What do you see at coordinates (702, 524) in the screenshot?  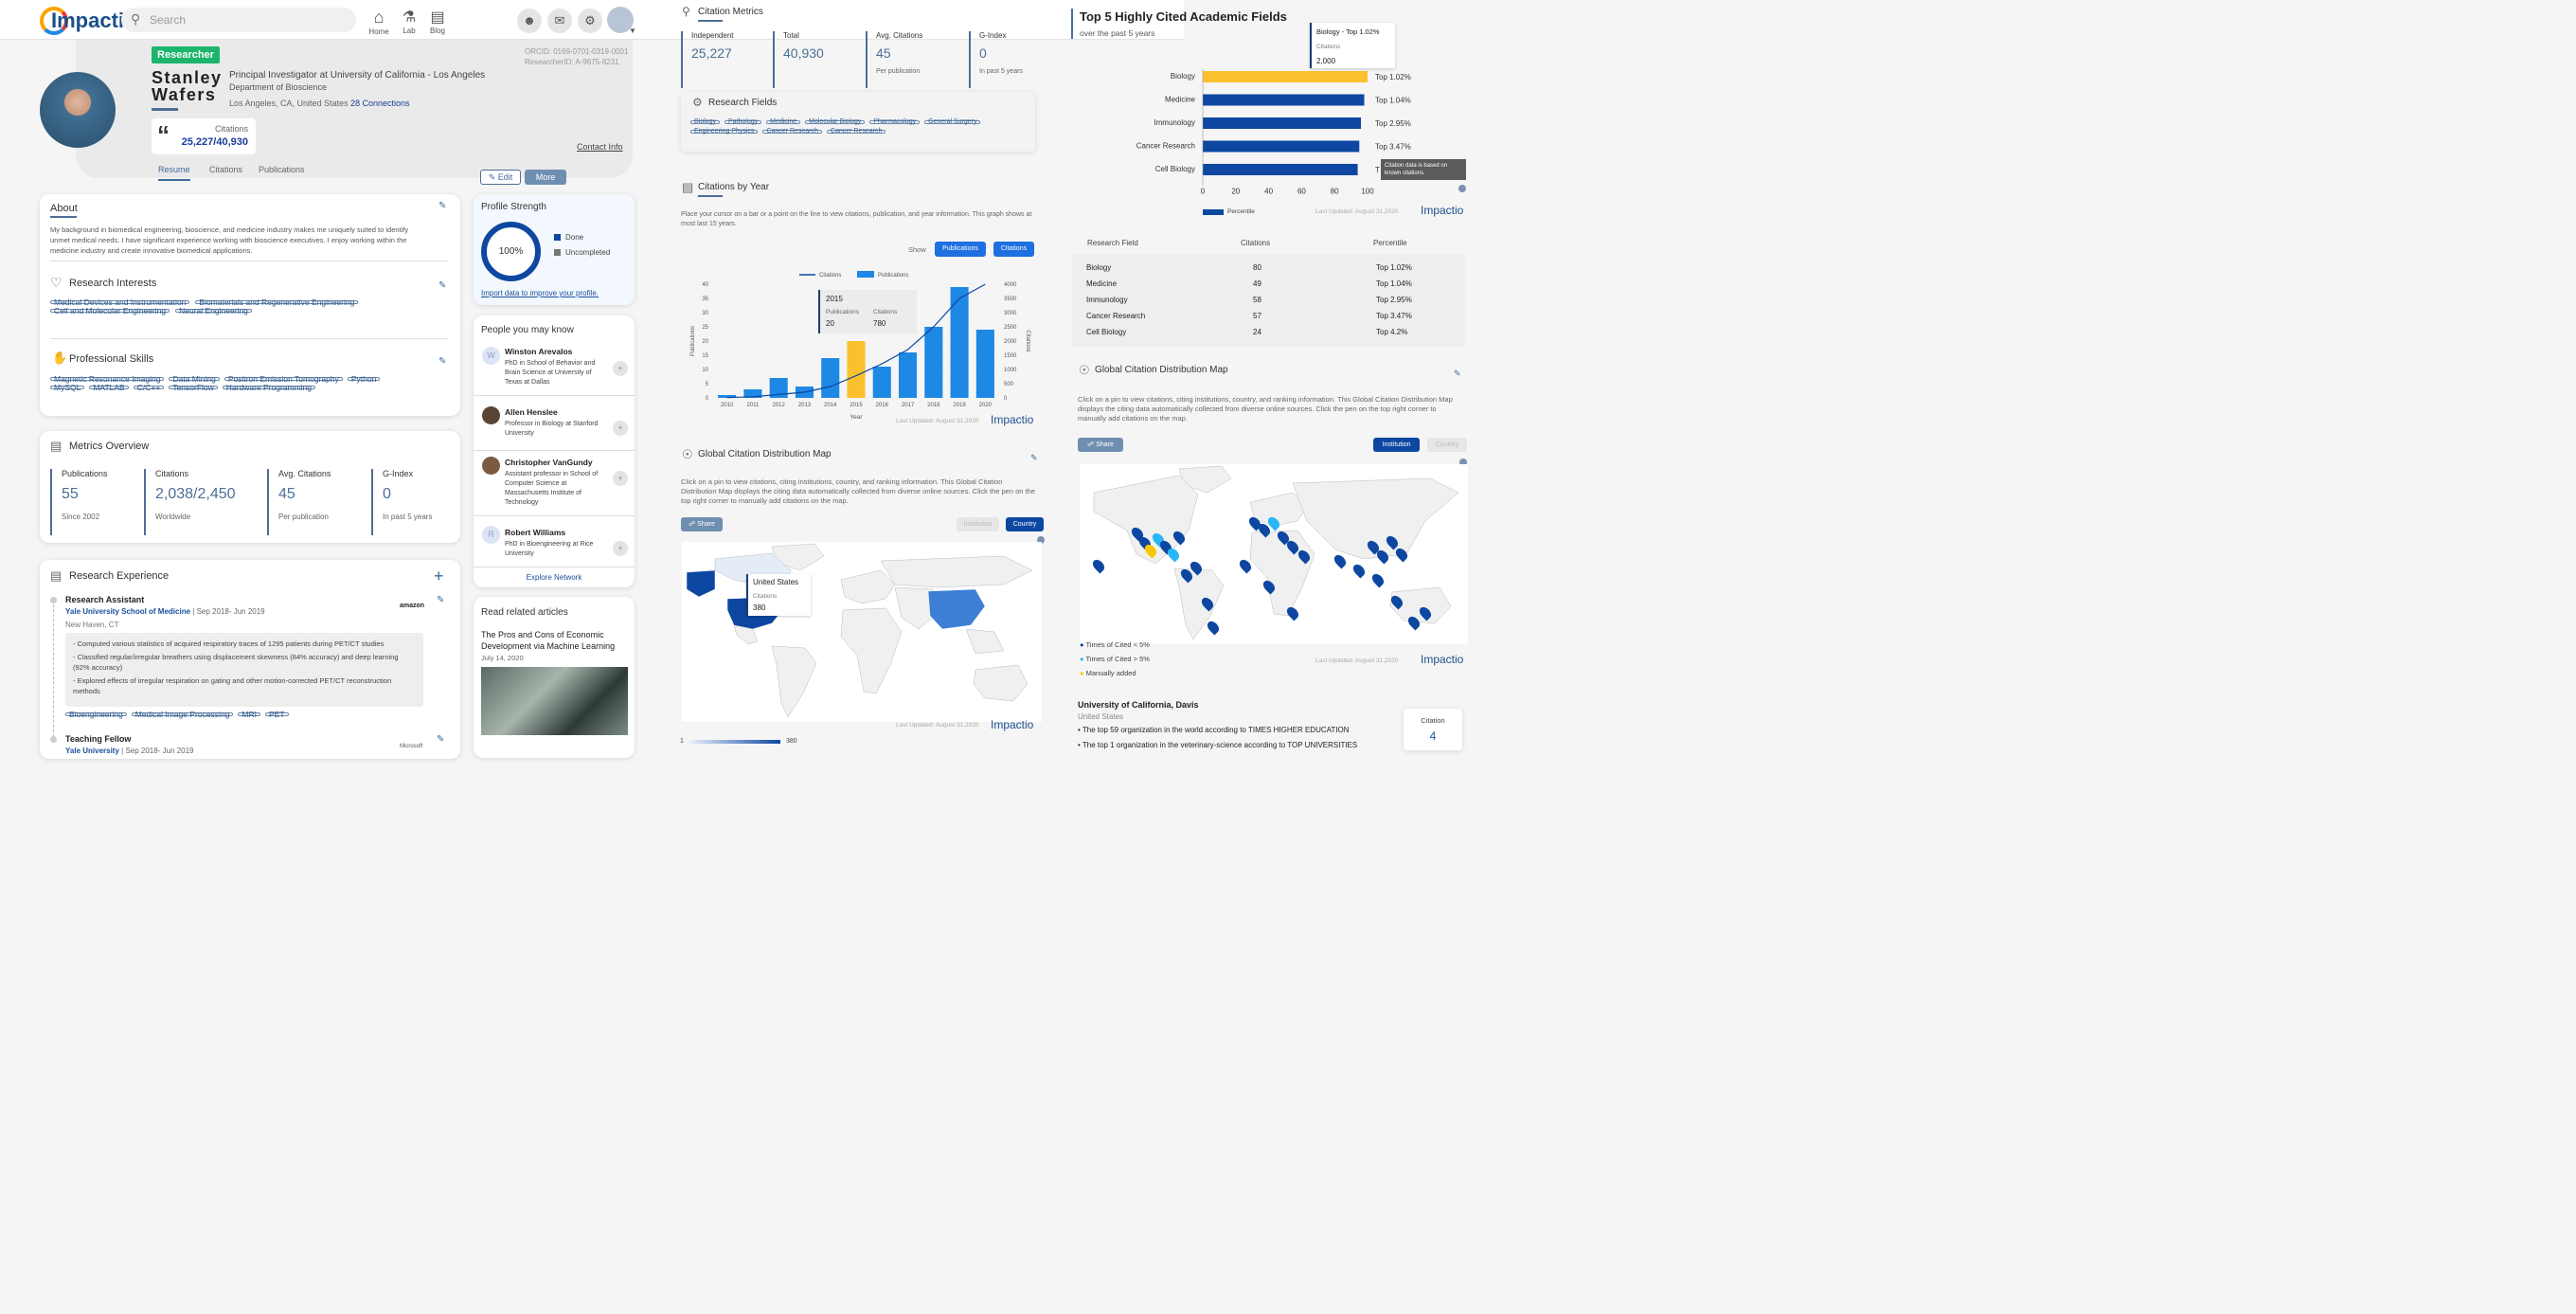 I see `map1-share-button: ☍ Share` at bounding box center [702, 524].